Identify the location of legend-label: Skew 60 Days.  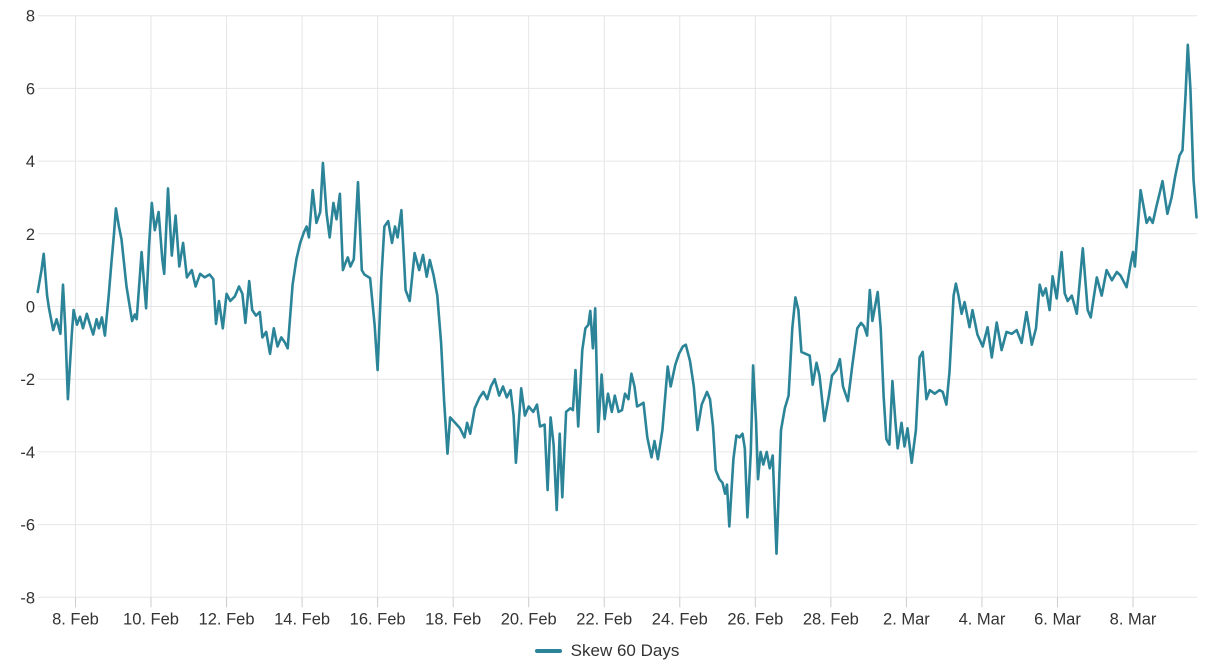
(625, 650).